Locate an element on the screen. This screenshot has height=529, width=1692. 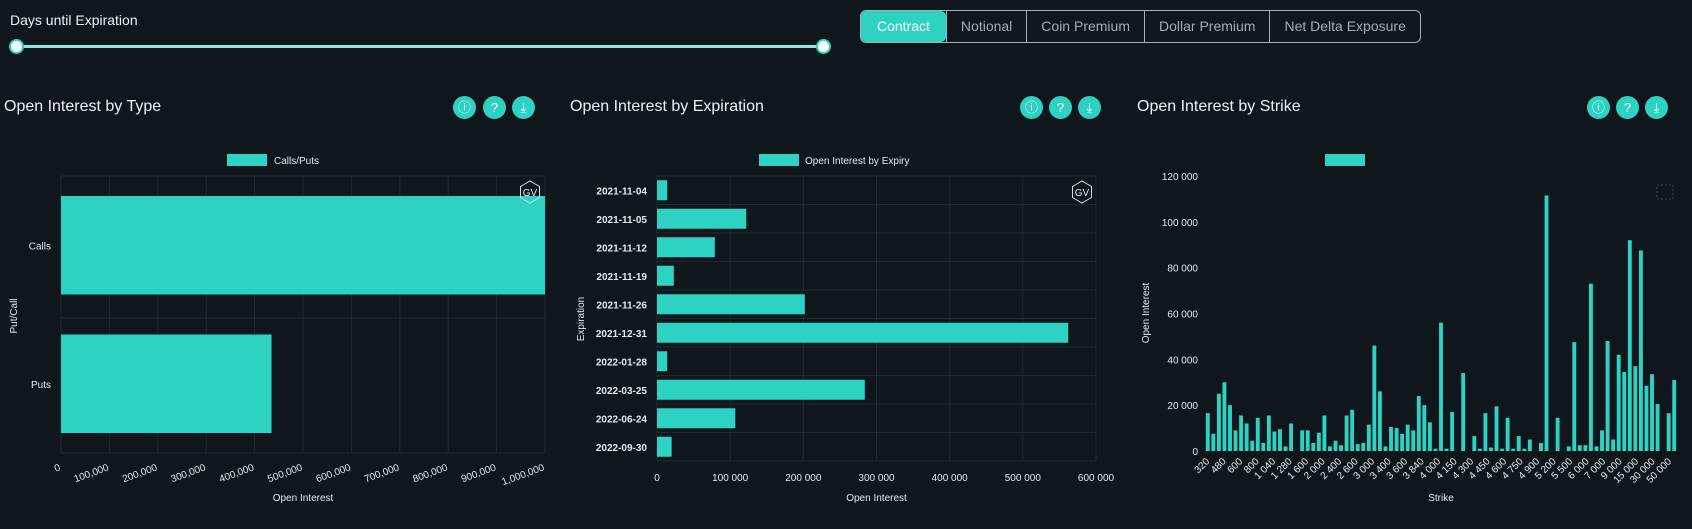
tick-label: 900,000 is located at coordinates (479, 473).